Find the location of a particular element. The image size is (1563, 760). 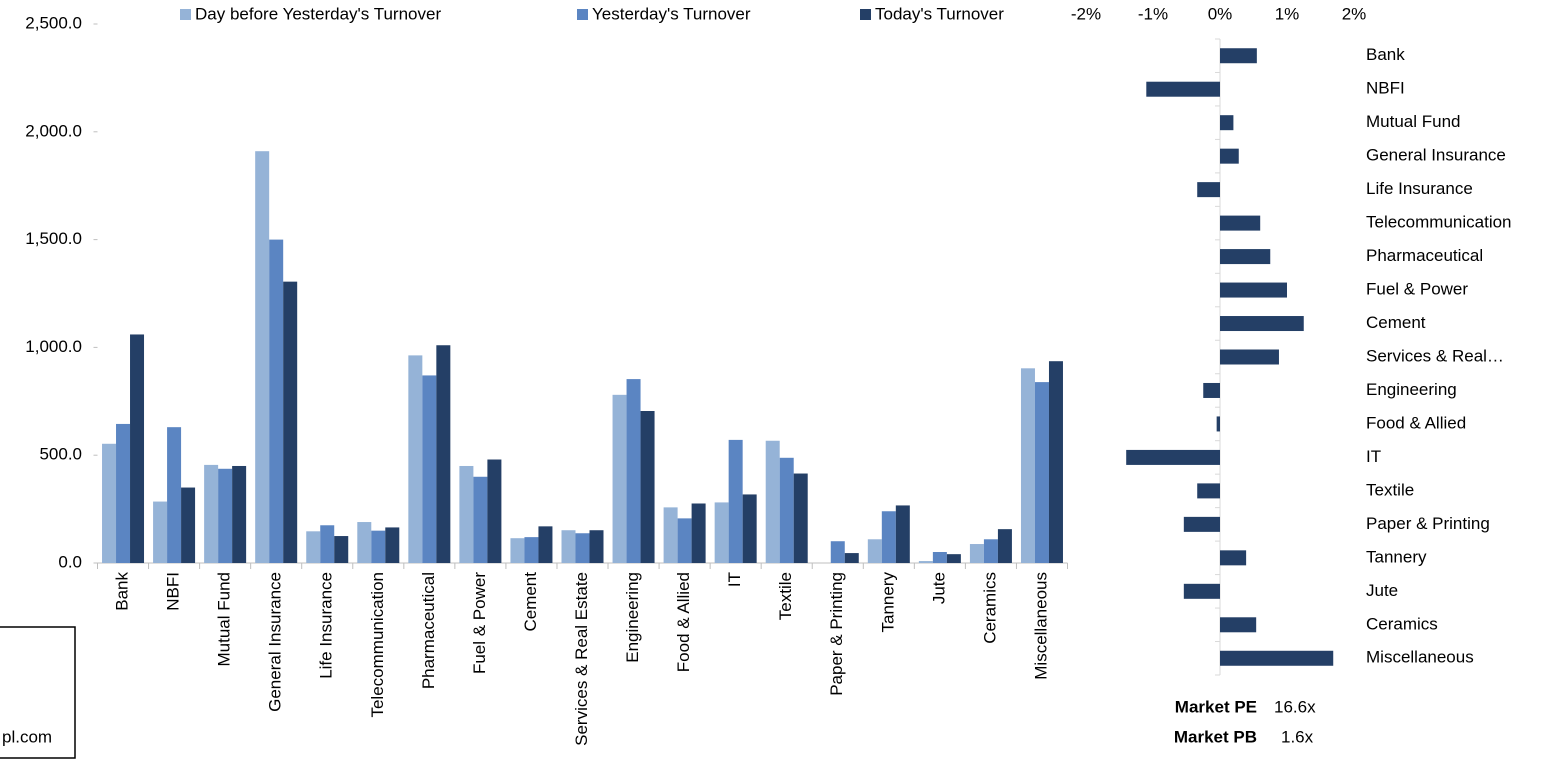

legend-label: Today's Turnover is located at coordinates (939, 13).